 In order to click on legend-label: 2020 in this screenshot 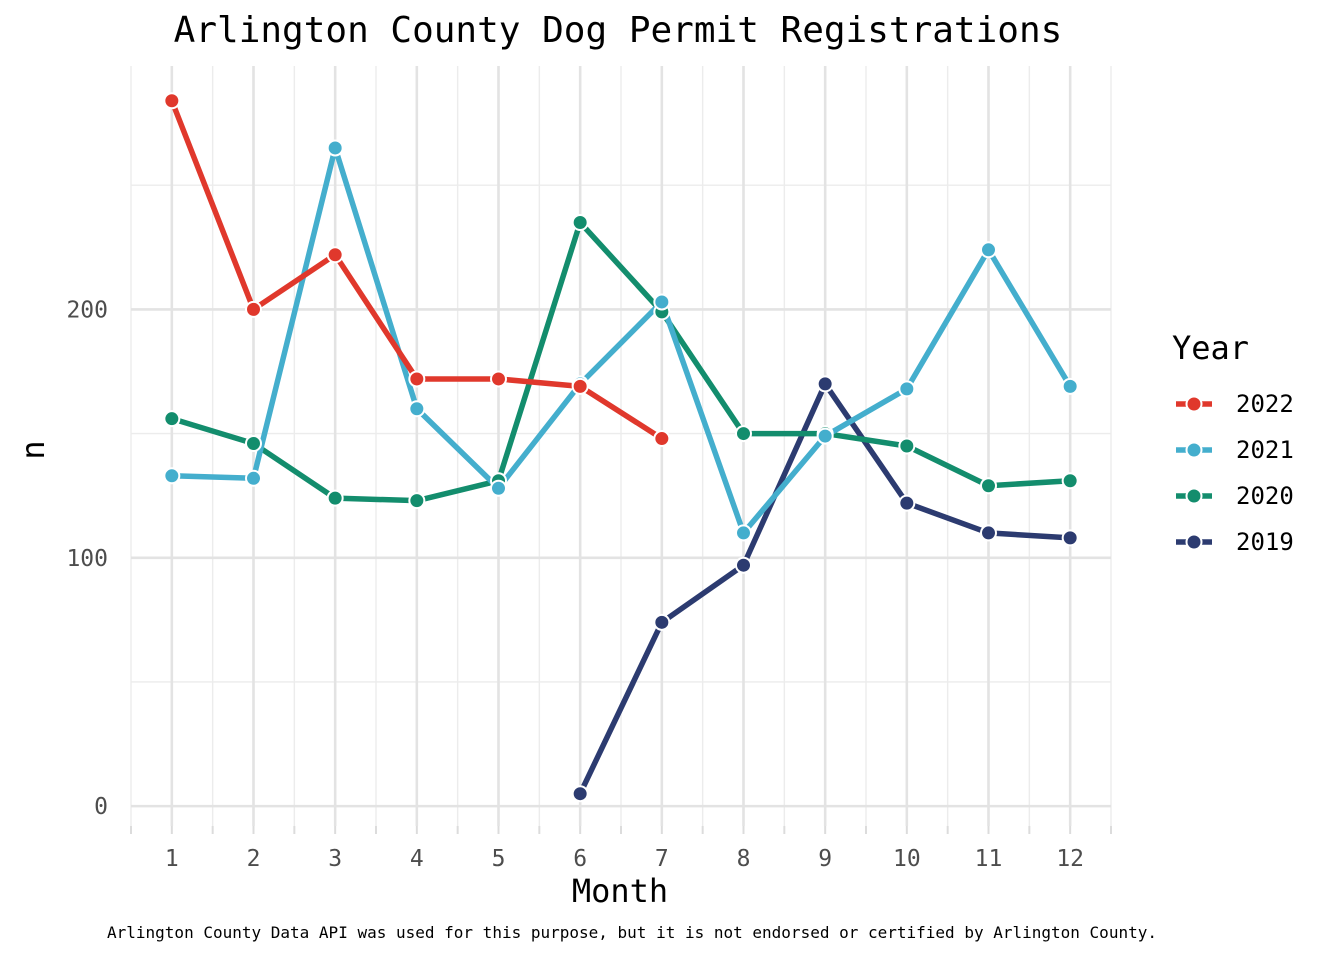, I will do `click(1265, 496)`.